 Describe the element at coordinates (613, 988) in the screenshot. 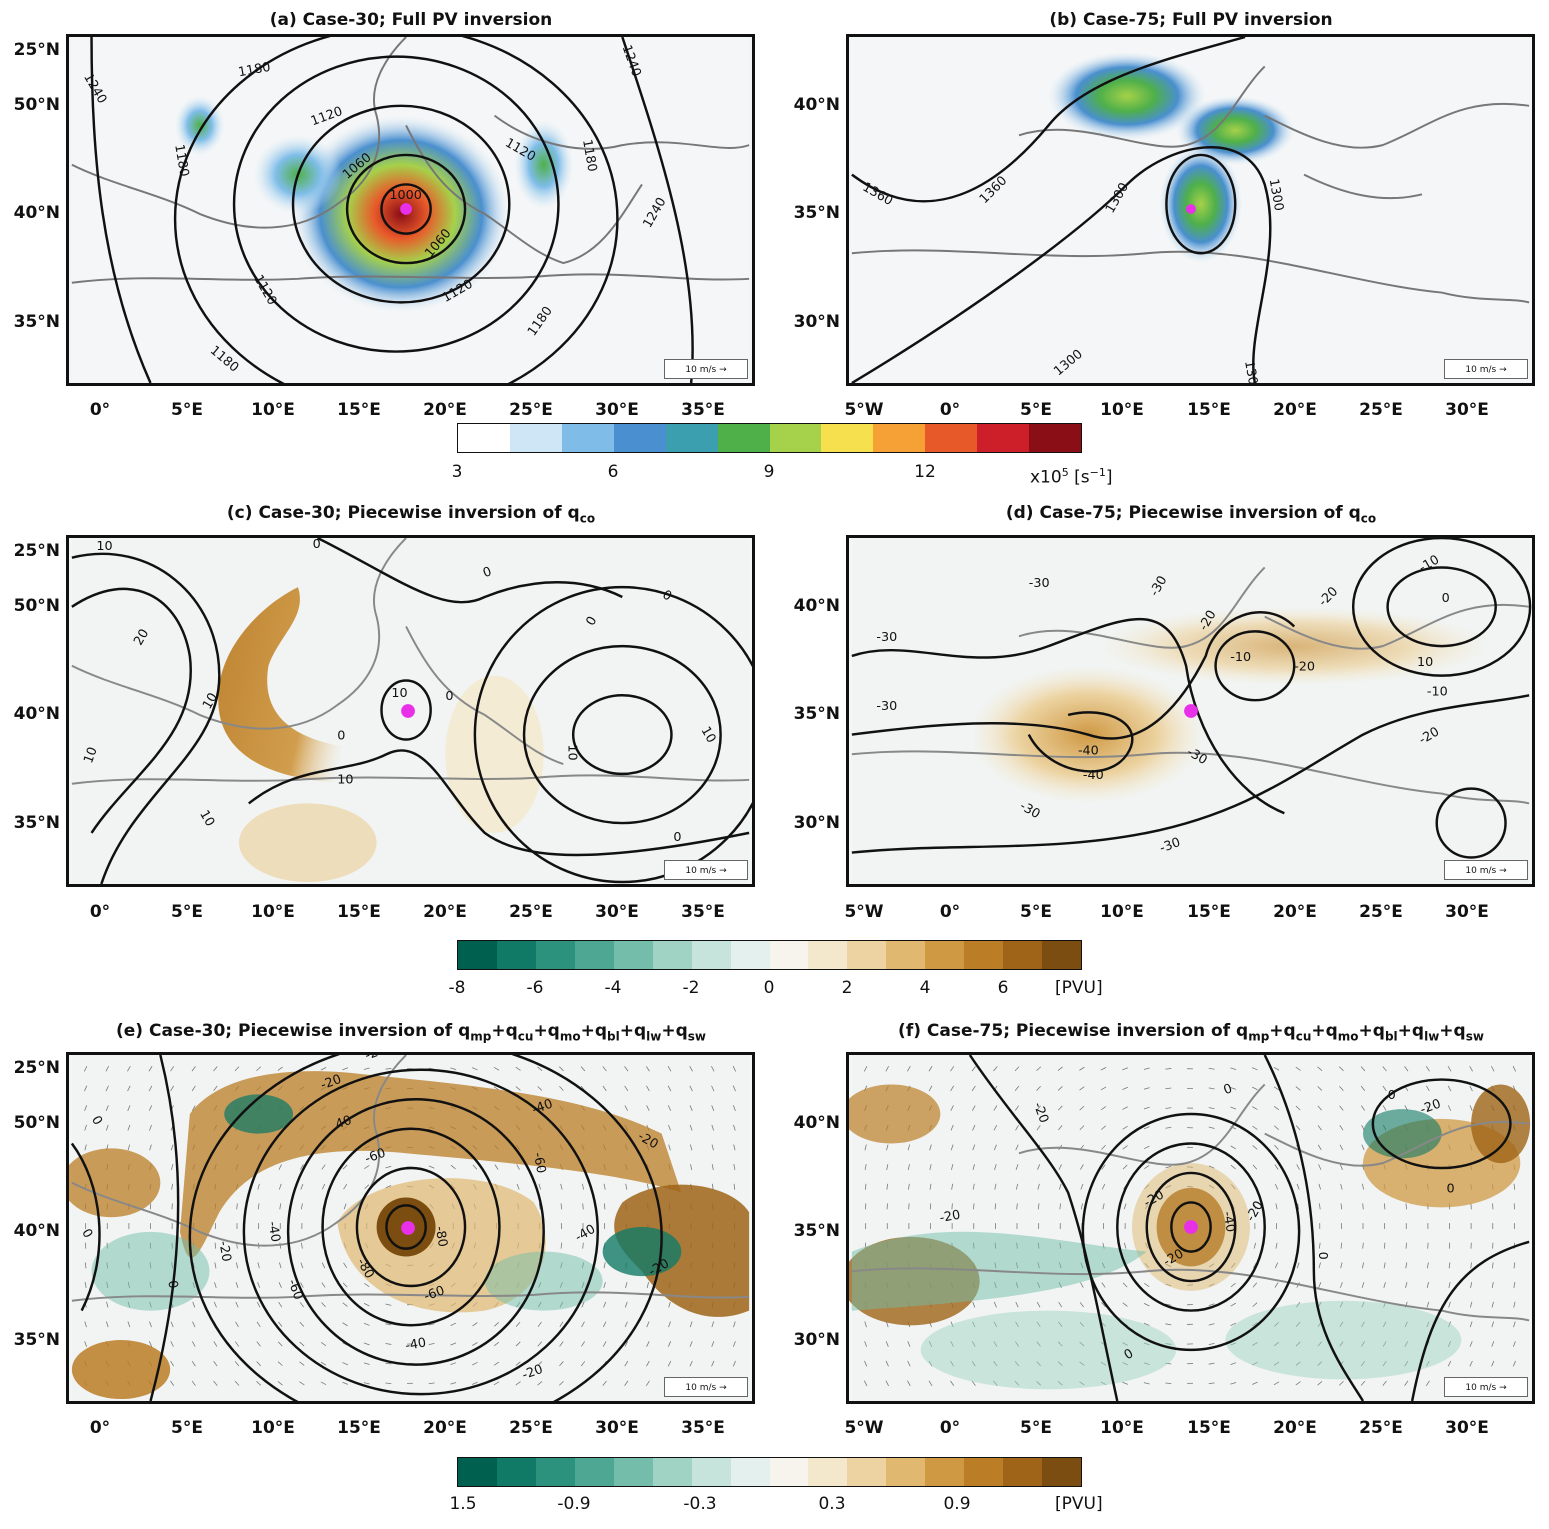

I see `colorbar-tick: -4` at that location.